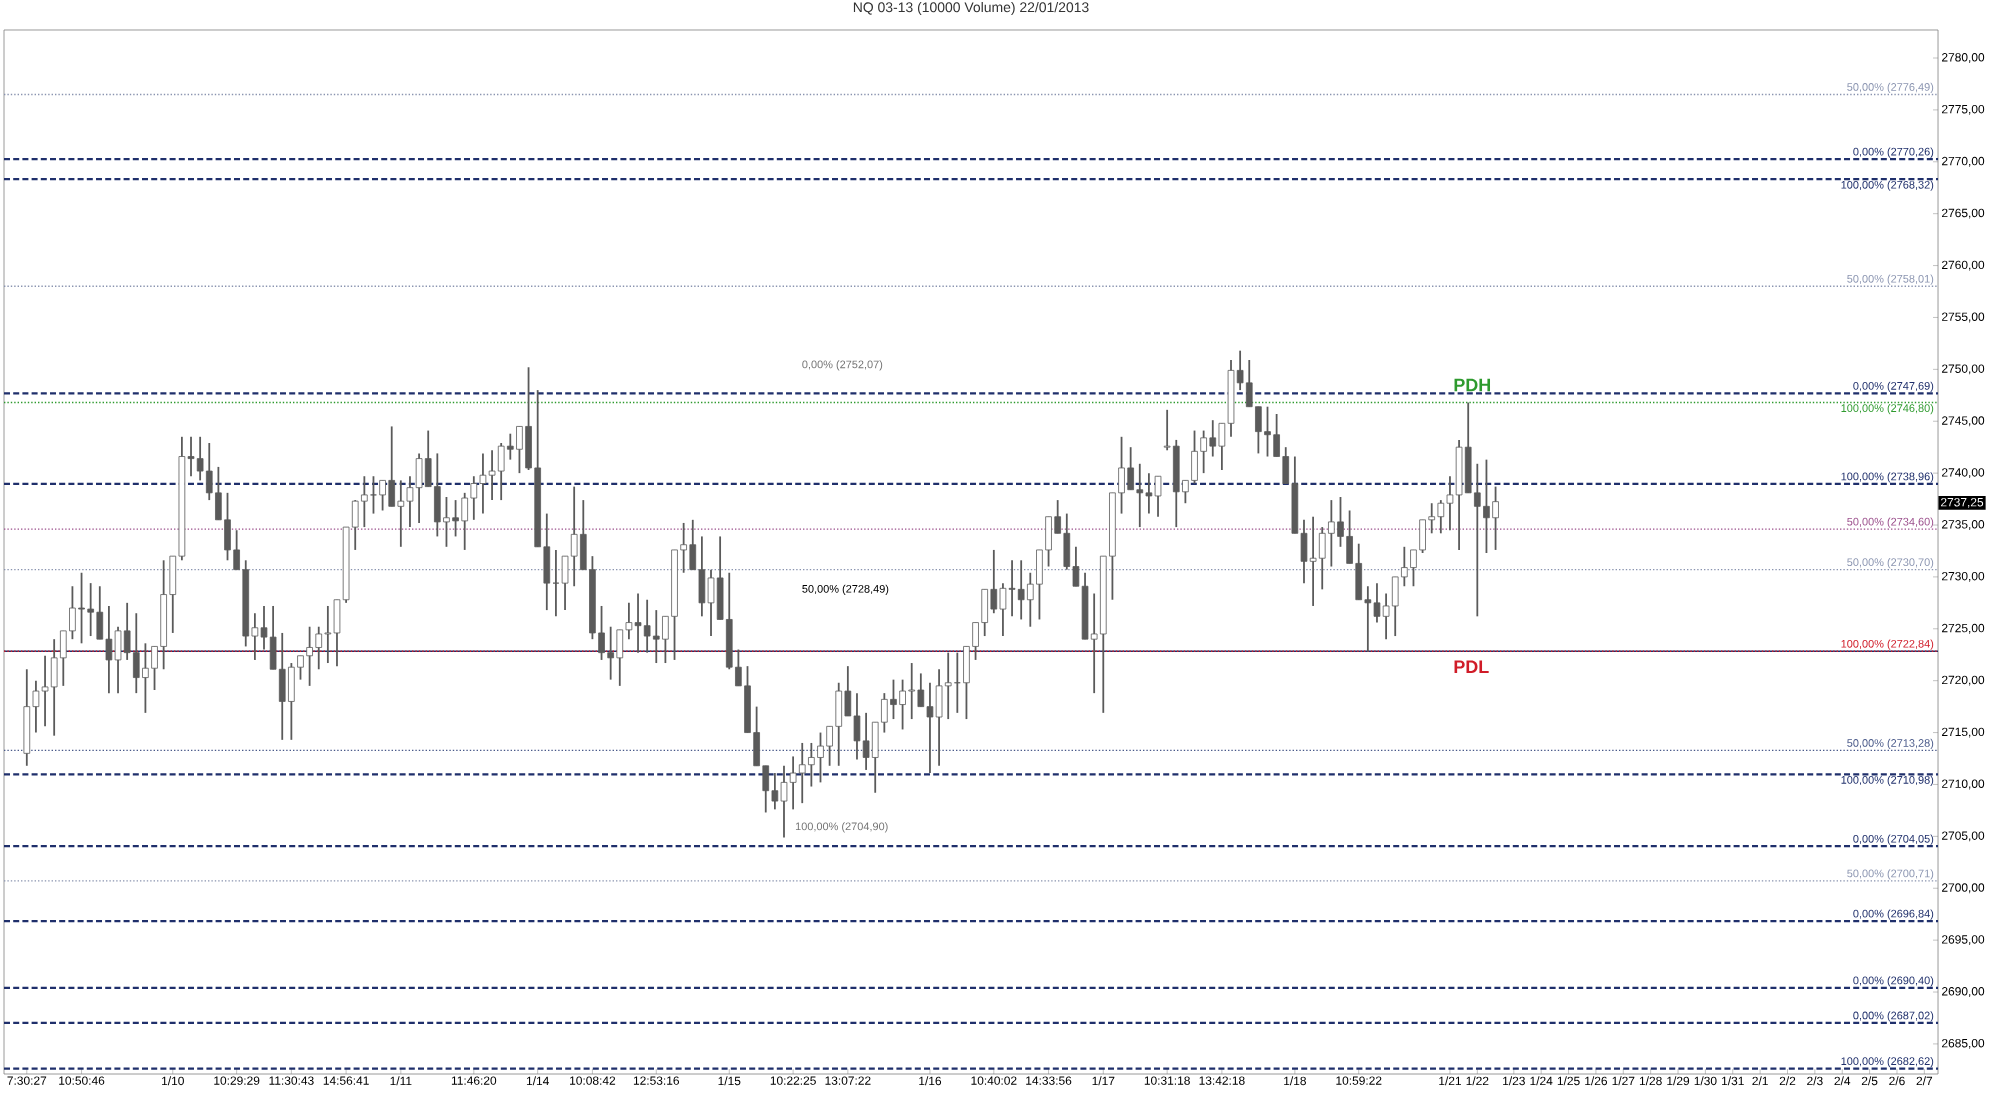  What do you see at coordinates (948, 685) in the screenshot?
I see `candlestick` at bounding box center [948, 685].